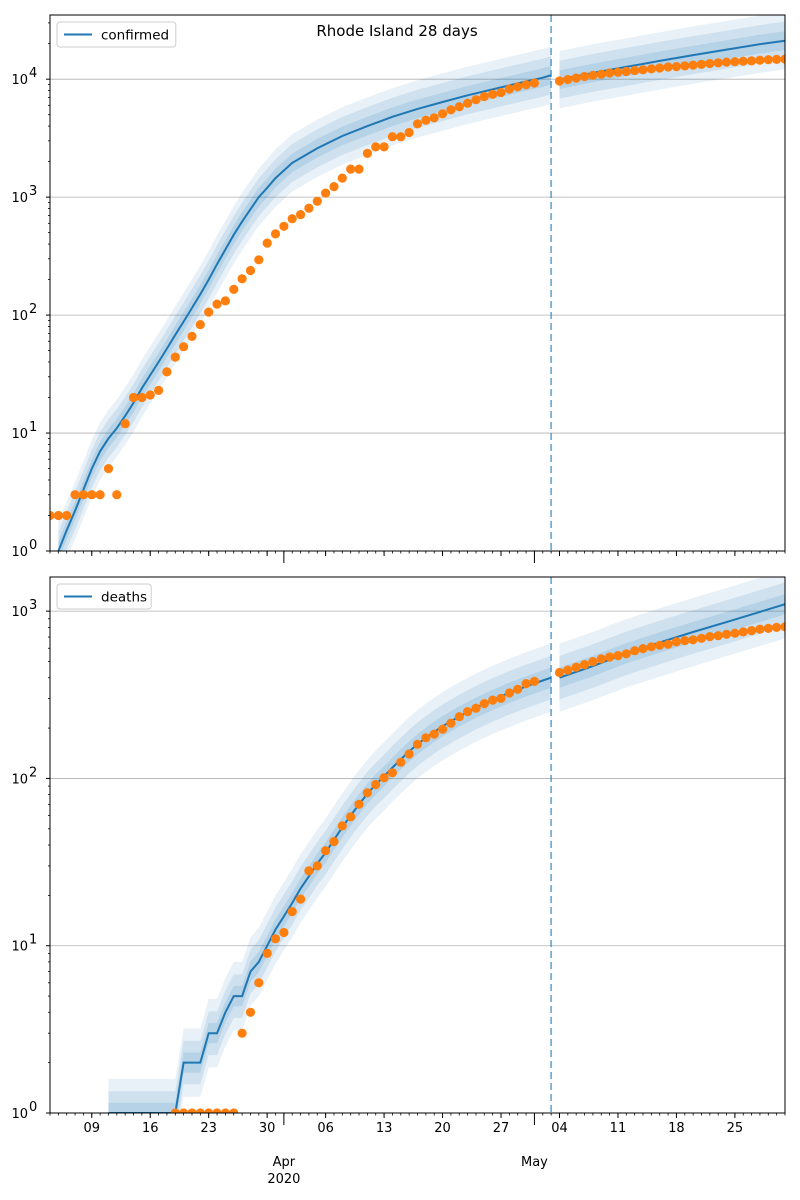  What do you see at coordinates (150, 1128) in the screenshot?
I see `x-tick-label: 16` at bounding box center [150, 1128].